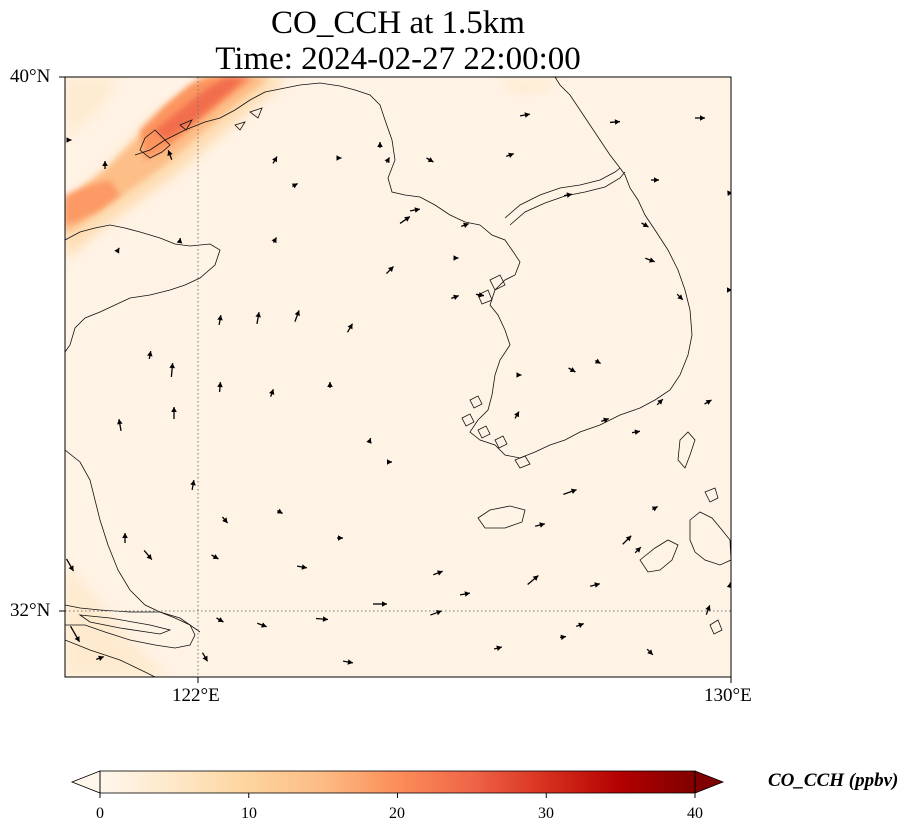 The height and width of the screenshot is (836, 921). What do you see at coordinates (85, 782) in the screenshot?
I see `colorbar-extend-low` at bounding box center [85, 782].